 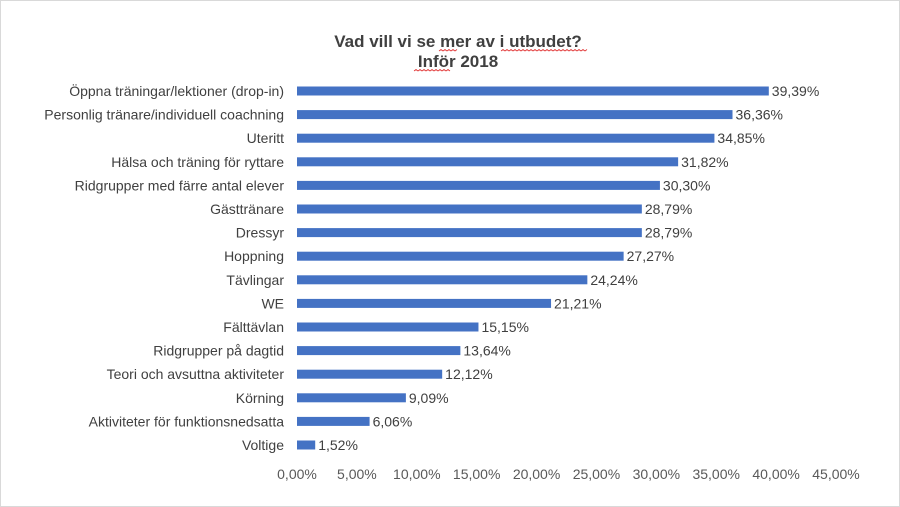 I want to click on category-label: Hälsa och träning för ryttare, so click(x=197, y=162).